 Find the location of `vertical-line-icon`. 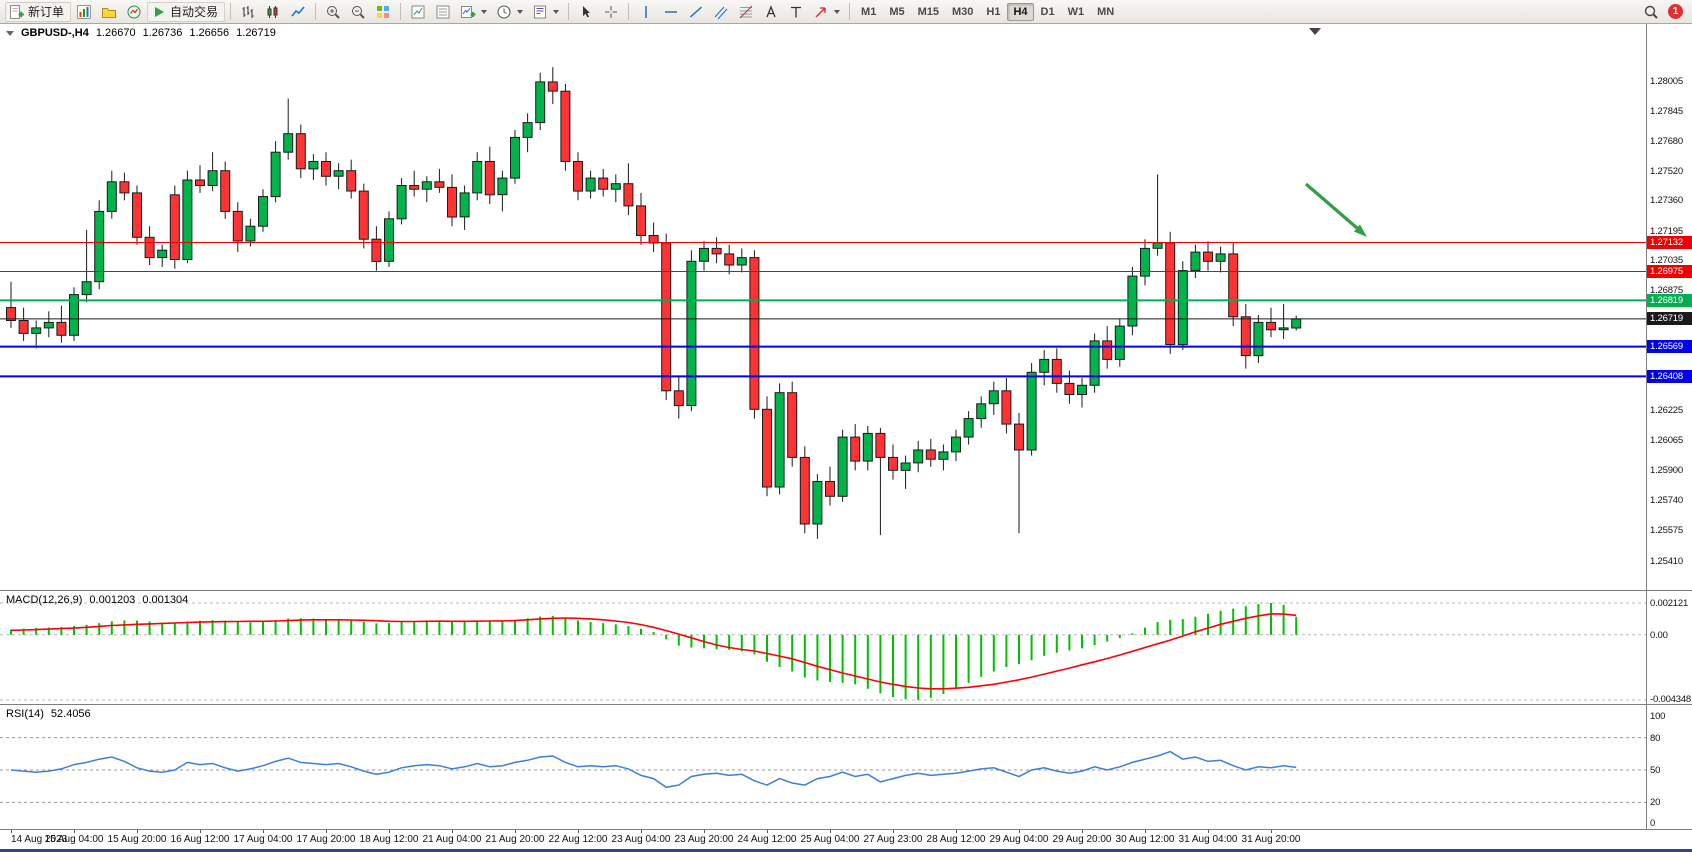

vertical-line-icon is located at coordinates (646, 11).